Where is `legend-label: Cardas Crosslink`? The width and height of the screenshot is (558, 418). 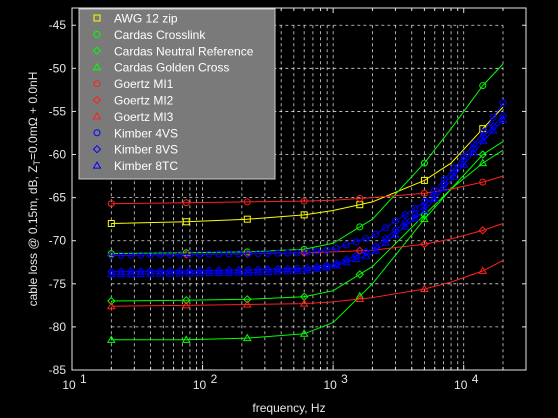
legend-label: Cardas Crosslink is located at coordinates (160, 35).